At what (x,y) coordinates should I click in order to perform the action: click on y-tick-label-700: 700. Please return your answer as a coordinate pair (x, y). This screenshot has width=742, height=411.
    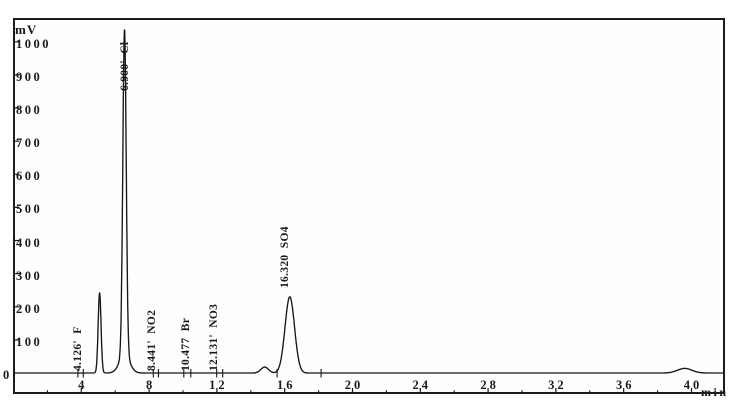
    Looking at the image, I should click on (29, 143).